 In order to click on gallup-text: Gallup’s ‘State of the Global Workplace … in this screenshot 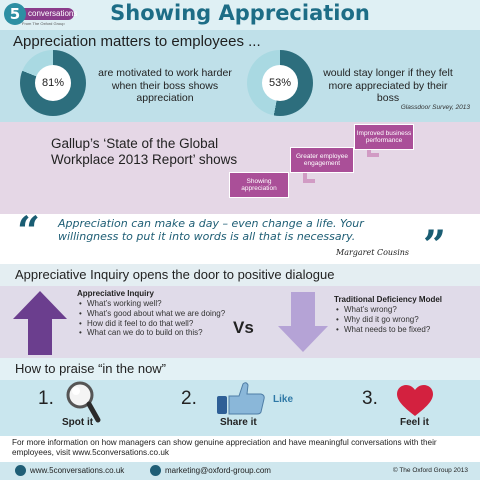, I will do `click(144, 151)`.